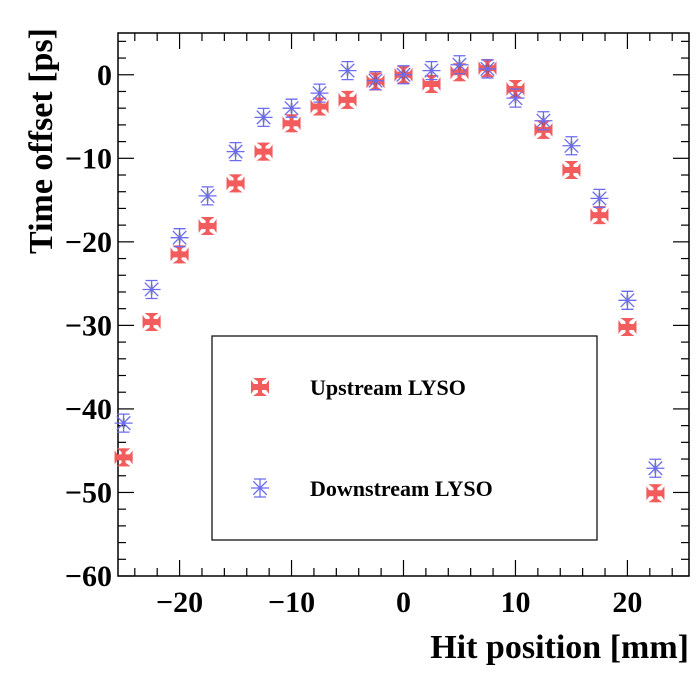  What do you see at coordinates (88, 409) in the screenshot?
I see `y-tick-label: −40` at bounding box center [88, 409].